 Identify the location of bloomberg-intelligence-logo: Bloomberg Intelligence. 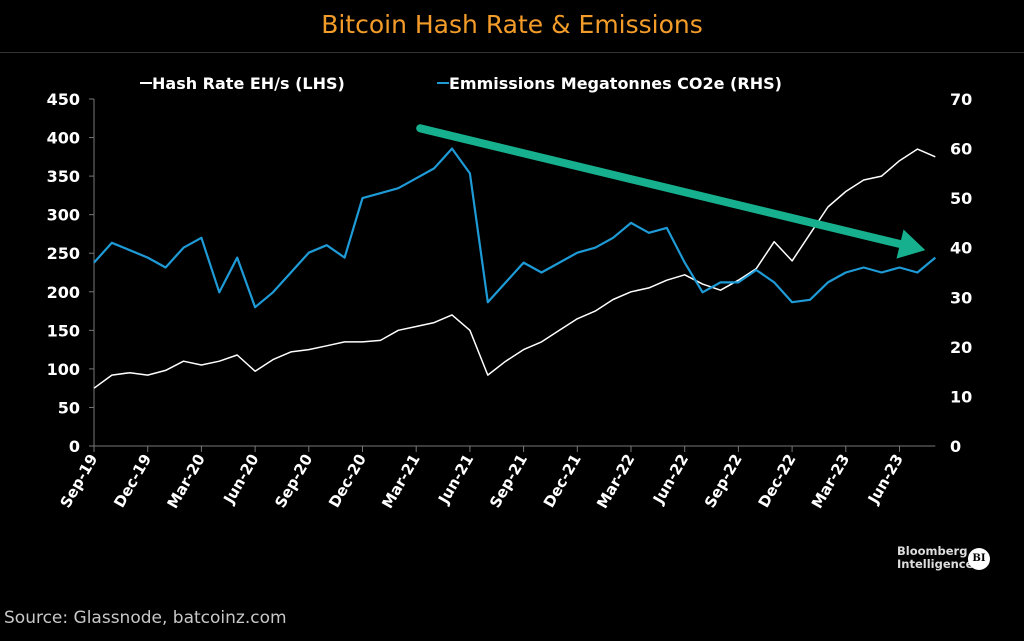
(935, 558).